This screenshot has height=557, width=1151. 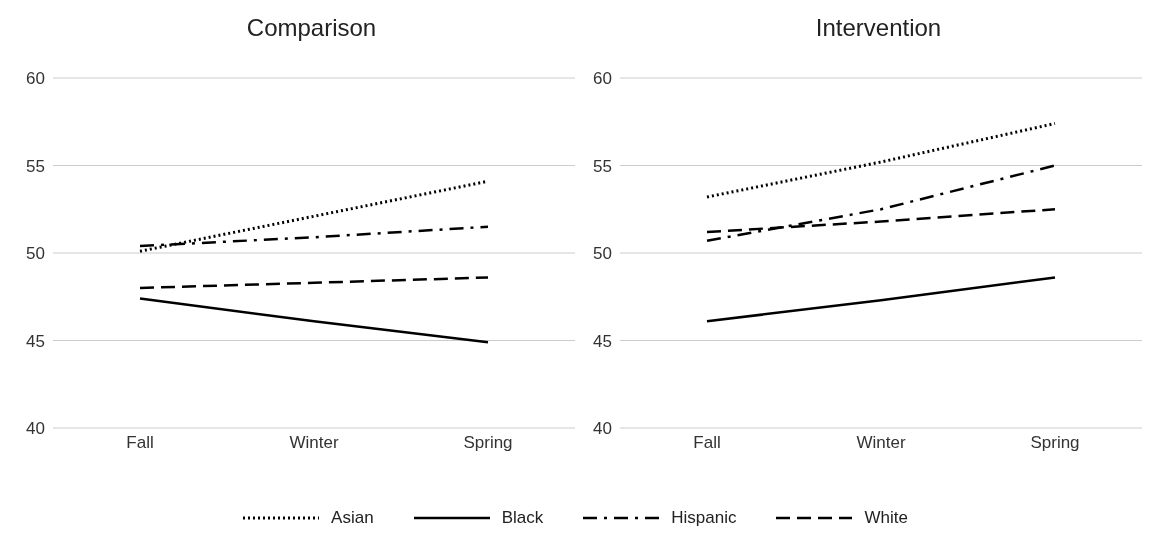 What do you see at coordinates (522, 518) in the screenshot?
I see `legend-label: Black` at bounding box center [522, 518].